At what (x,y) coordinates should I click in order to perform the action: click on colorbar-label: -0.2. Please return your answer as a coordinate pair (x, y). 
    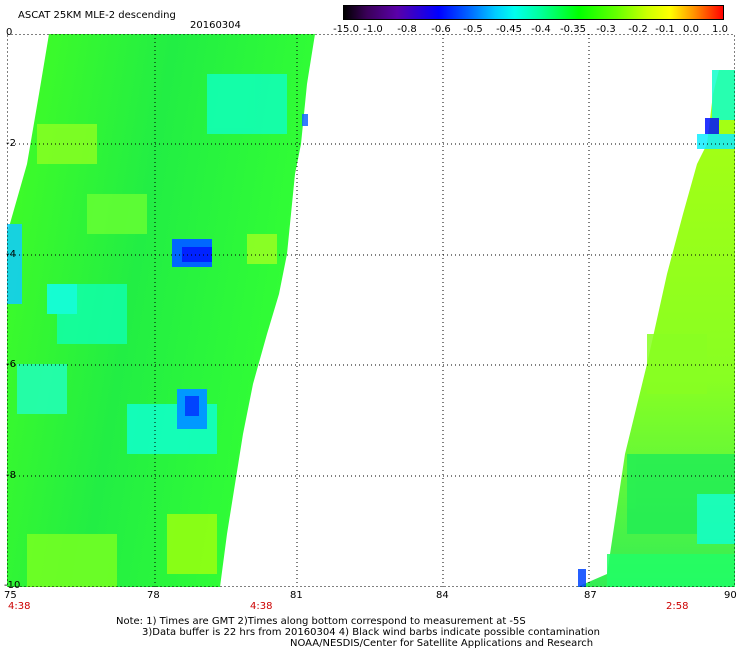
    Looking at the image, I should click on (638, 29).